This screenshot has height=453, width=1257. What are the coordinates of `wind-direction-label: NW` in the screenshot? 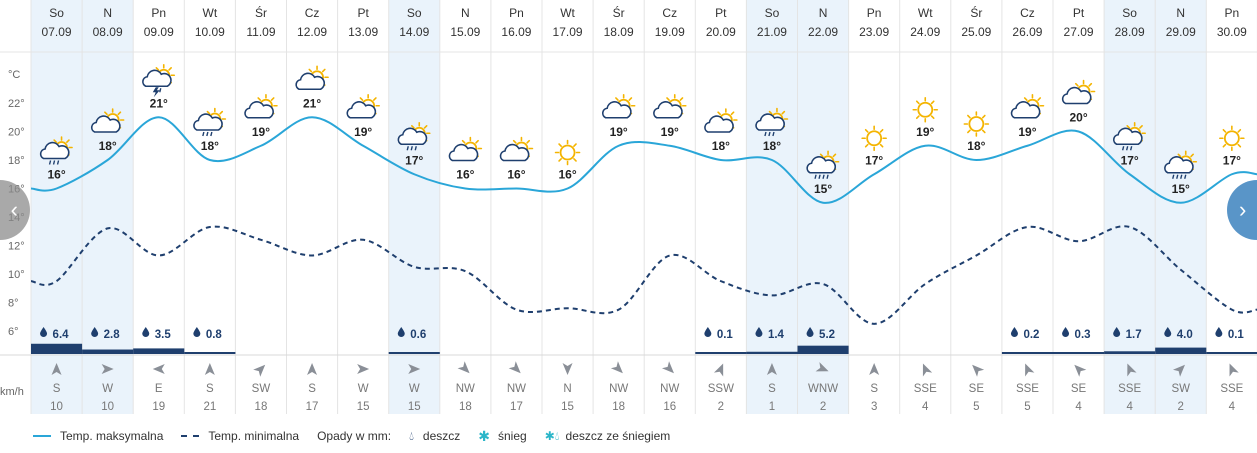 It's located at (465, 389).